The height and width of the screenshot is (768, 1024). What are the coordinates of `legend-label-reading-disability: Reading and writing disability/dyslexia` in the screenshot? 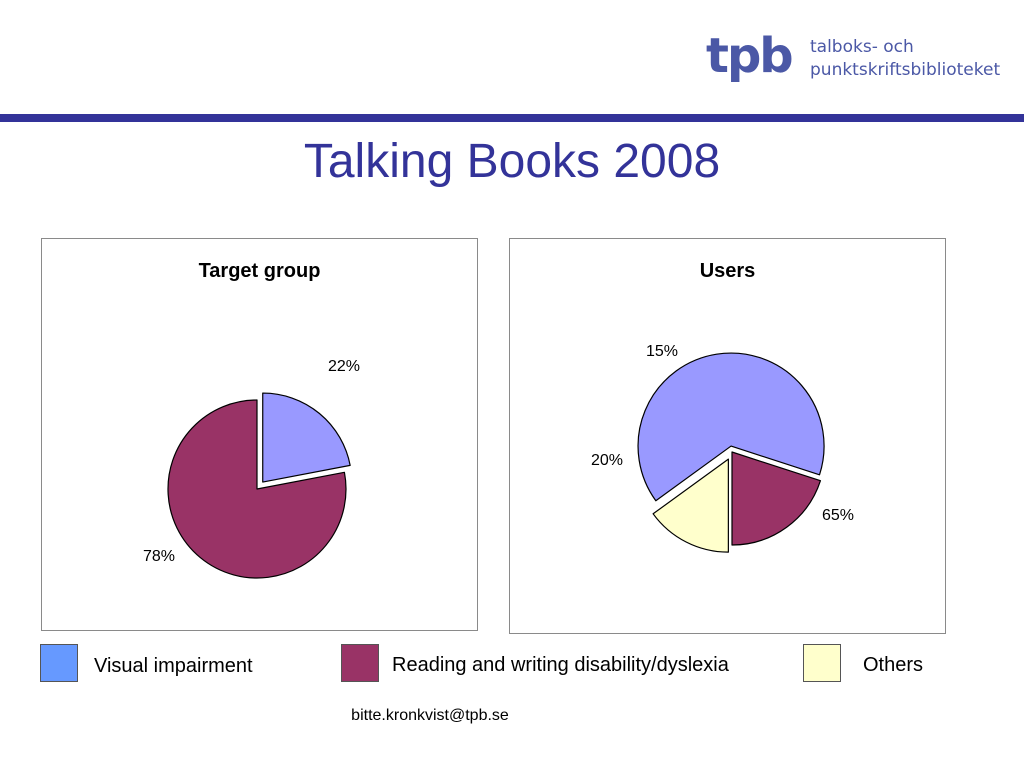 It's located at (560, 665).